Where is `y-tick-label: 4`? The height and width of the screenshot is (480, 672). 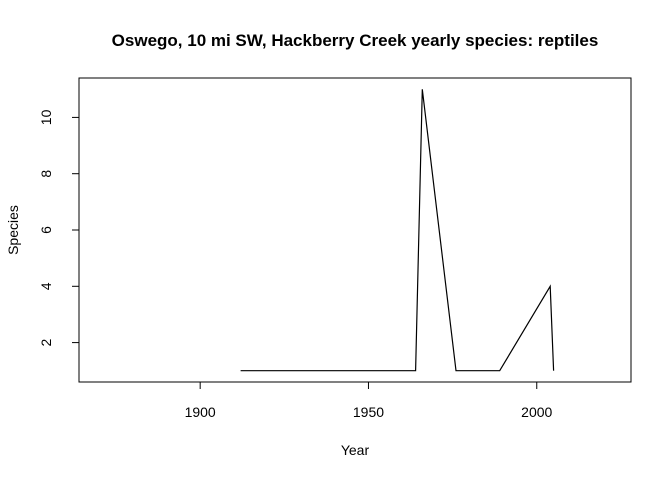 y-tick-label: 4 is located at coordinates (46, 286).